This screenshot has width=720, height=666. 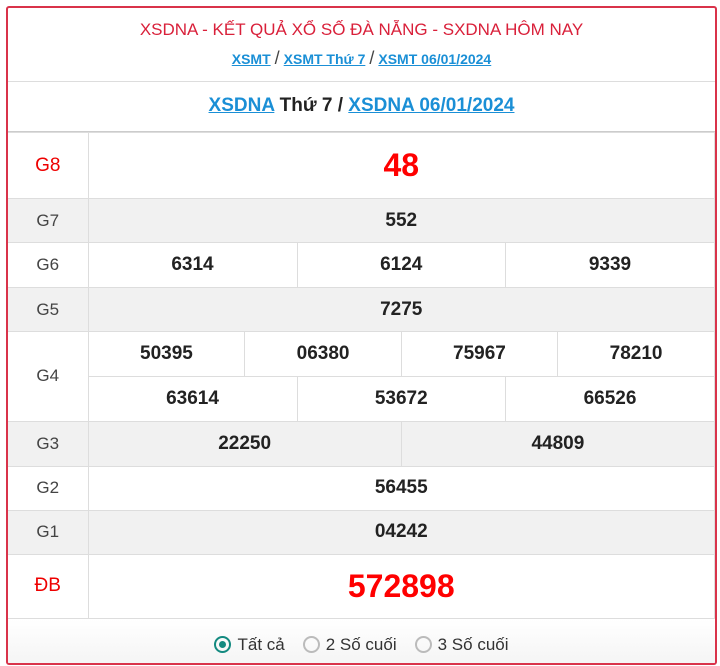 What do you see at coordinates (48, 586) in the screenshot?
I see `prize-label: ĐB` at bounding box center [48, 586].